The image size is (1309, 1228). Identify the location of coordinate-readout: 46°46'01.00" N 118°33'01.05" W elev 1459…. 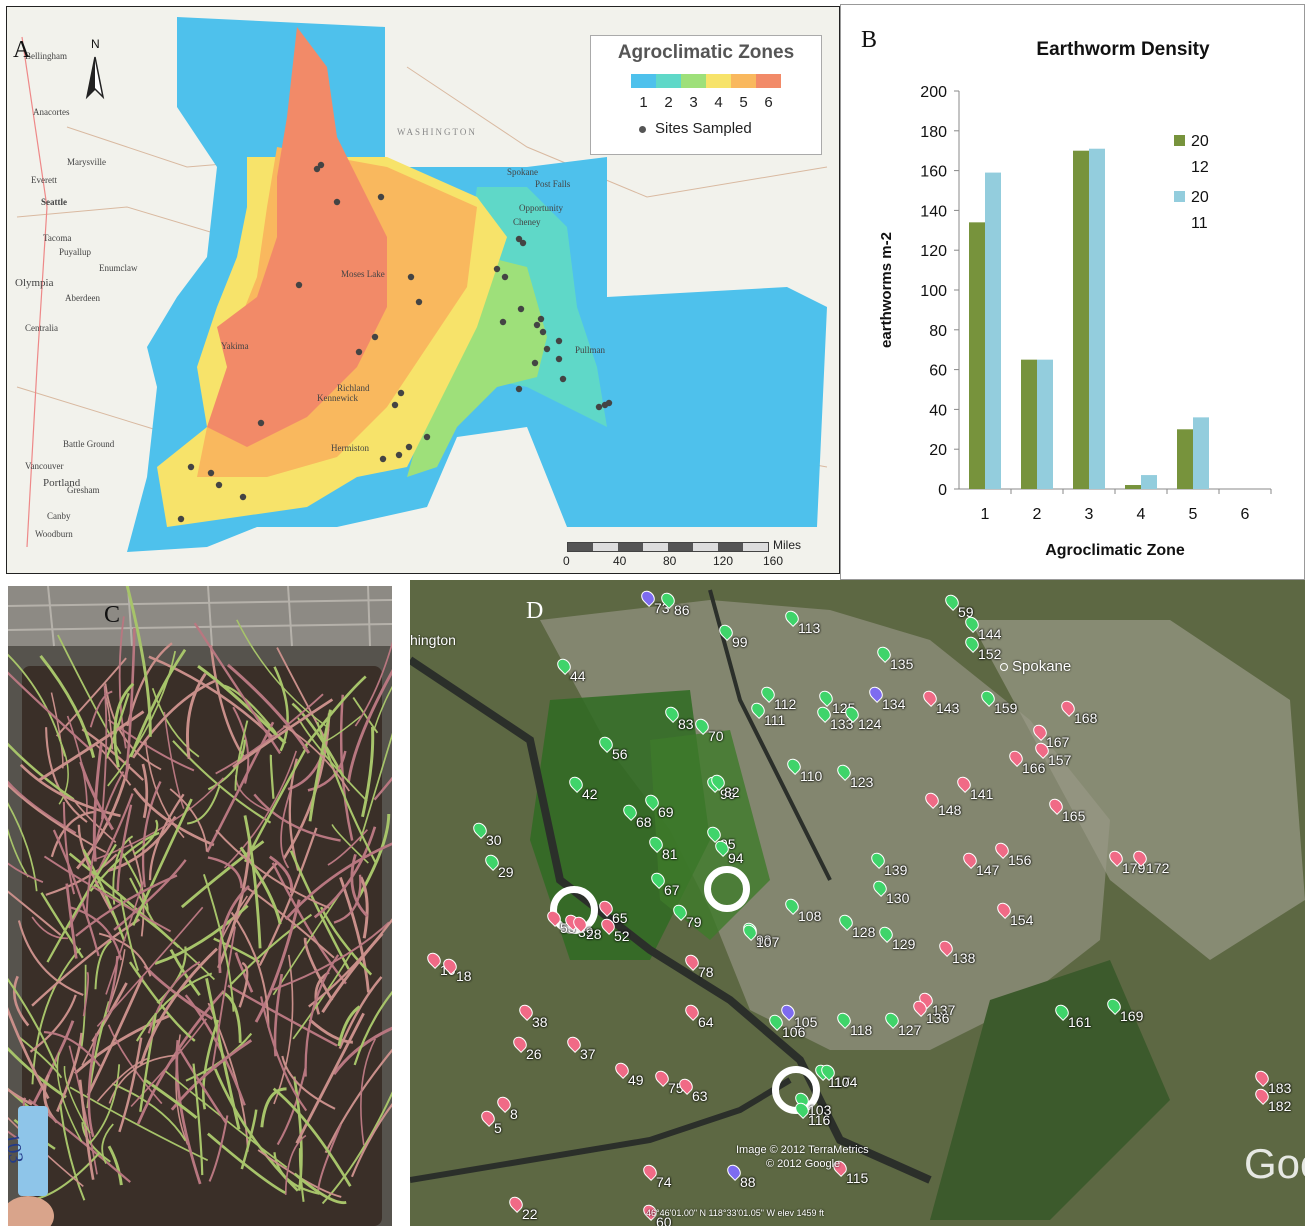
(735, 1213).